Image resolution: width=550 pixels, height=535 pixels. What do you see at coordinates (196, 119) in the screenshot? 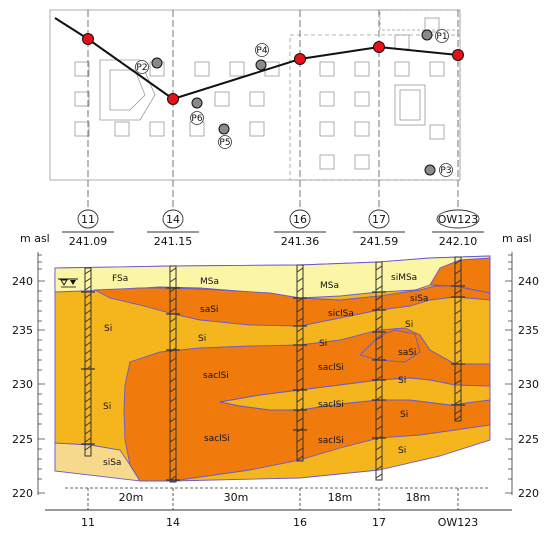
I see `piezometer-label: P6` at bounding box center [196, 119].